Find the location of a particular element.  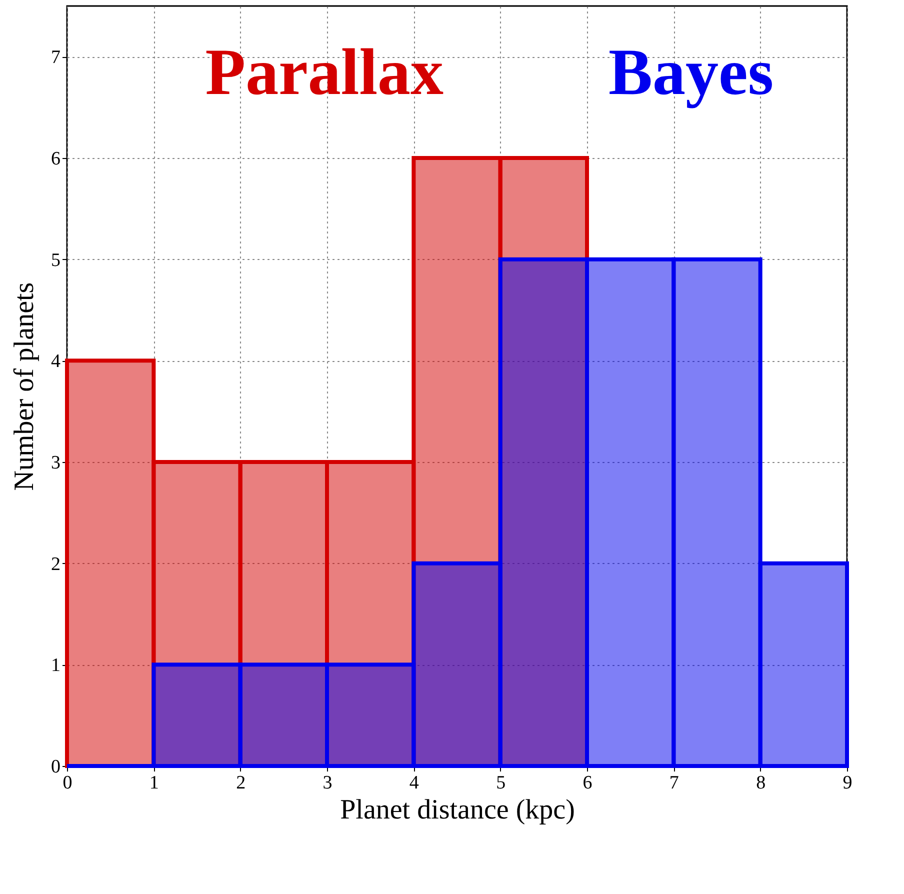

y-tick-label: 1 is located at coordinates (55, 665).